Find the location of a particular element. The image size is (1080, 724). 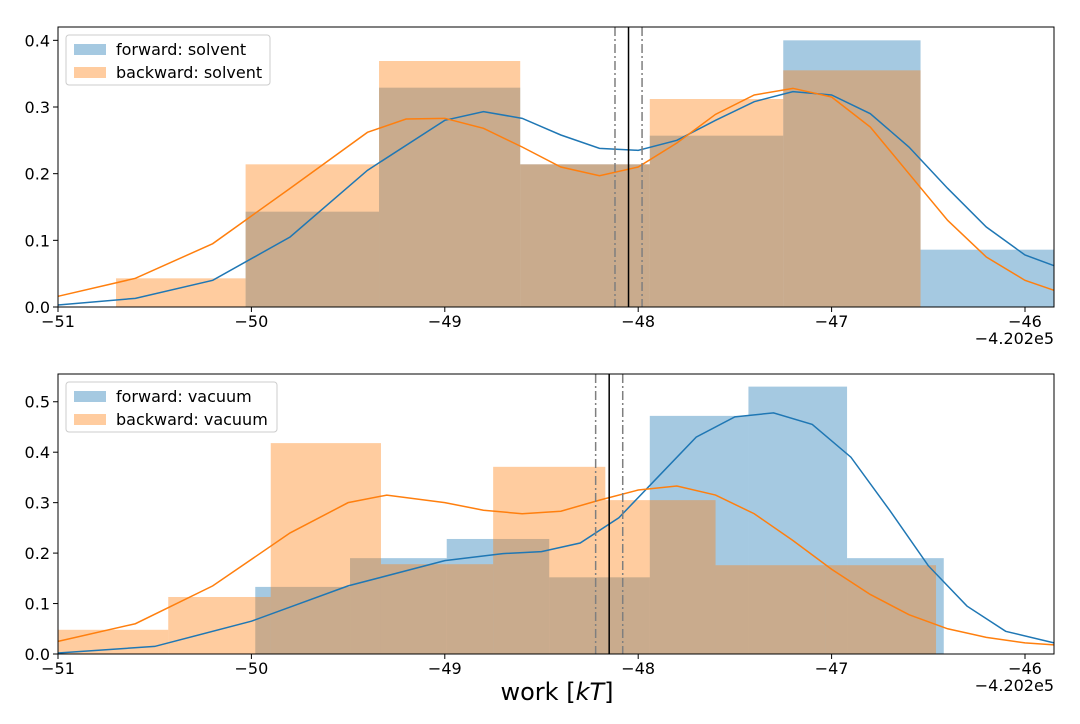

legend-label: backward: solvent is located at coordinates (189, 72).